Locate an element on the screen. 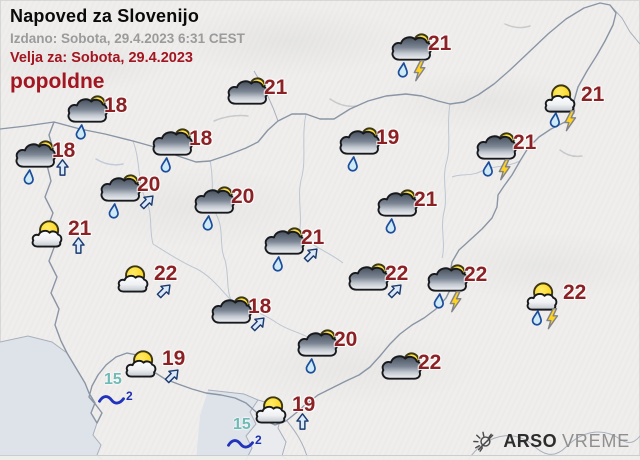  valid-date: Velja za: Sobota, 29.4.2023 is located at coordinates (101, 58).